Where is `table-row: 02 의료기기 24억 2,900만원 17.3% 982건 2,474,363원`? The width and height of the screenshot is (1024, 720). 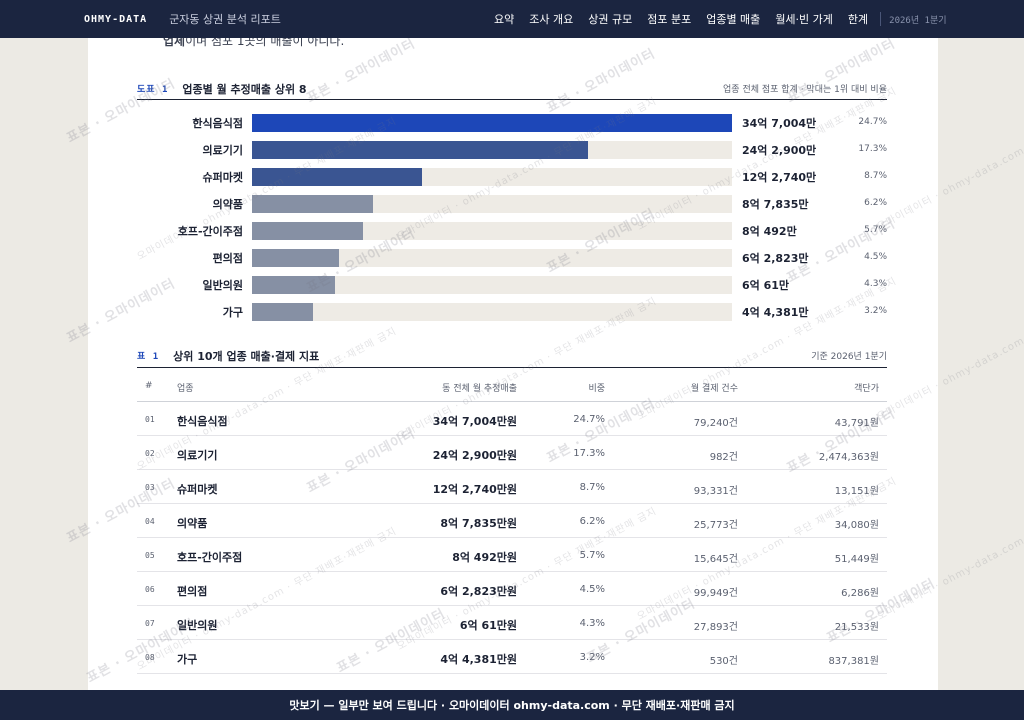 table-row: 02 의료기기 24억 2,900만원 17.3% 982건 2,474,363원 is located at coordinates (512, 453).